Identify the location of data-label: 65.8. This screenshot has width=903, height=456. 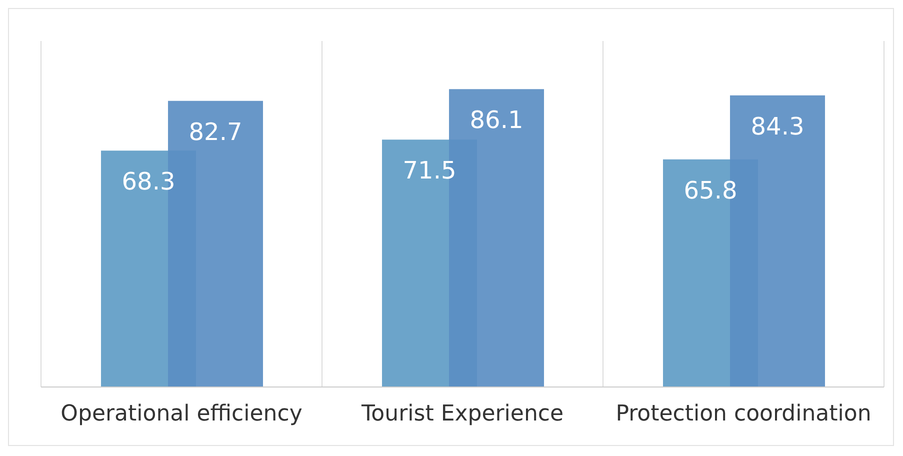
(711, 190).